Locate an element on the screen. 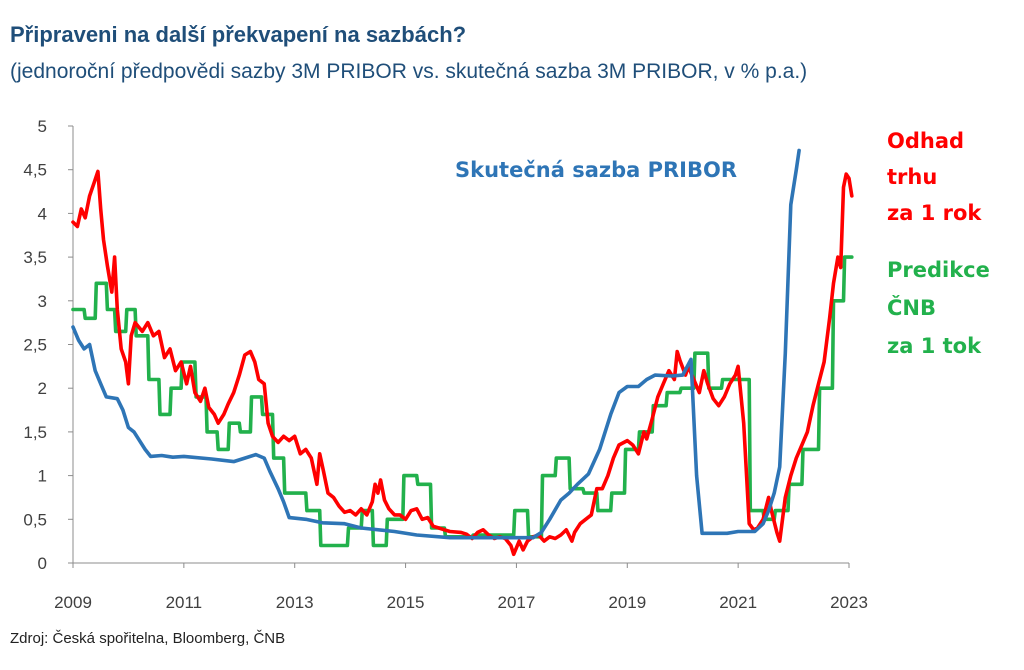 The height and width of the screenshot is (670, 1024). y-tick-label: 2,5 is located at coordinates (35, 345).